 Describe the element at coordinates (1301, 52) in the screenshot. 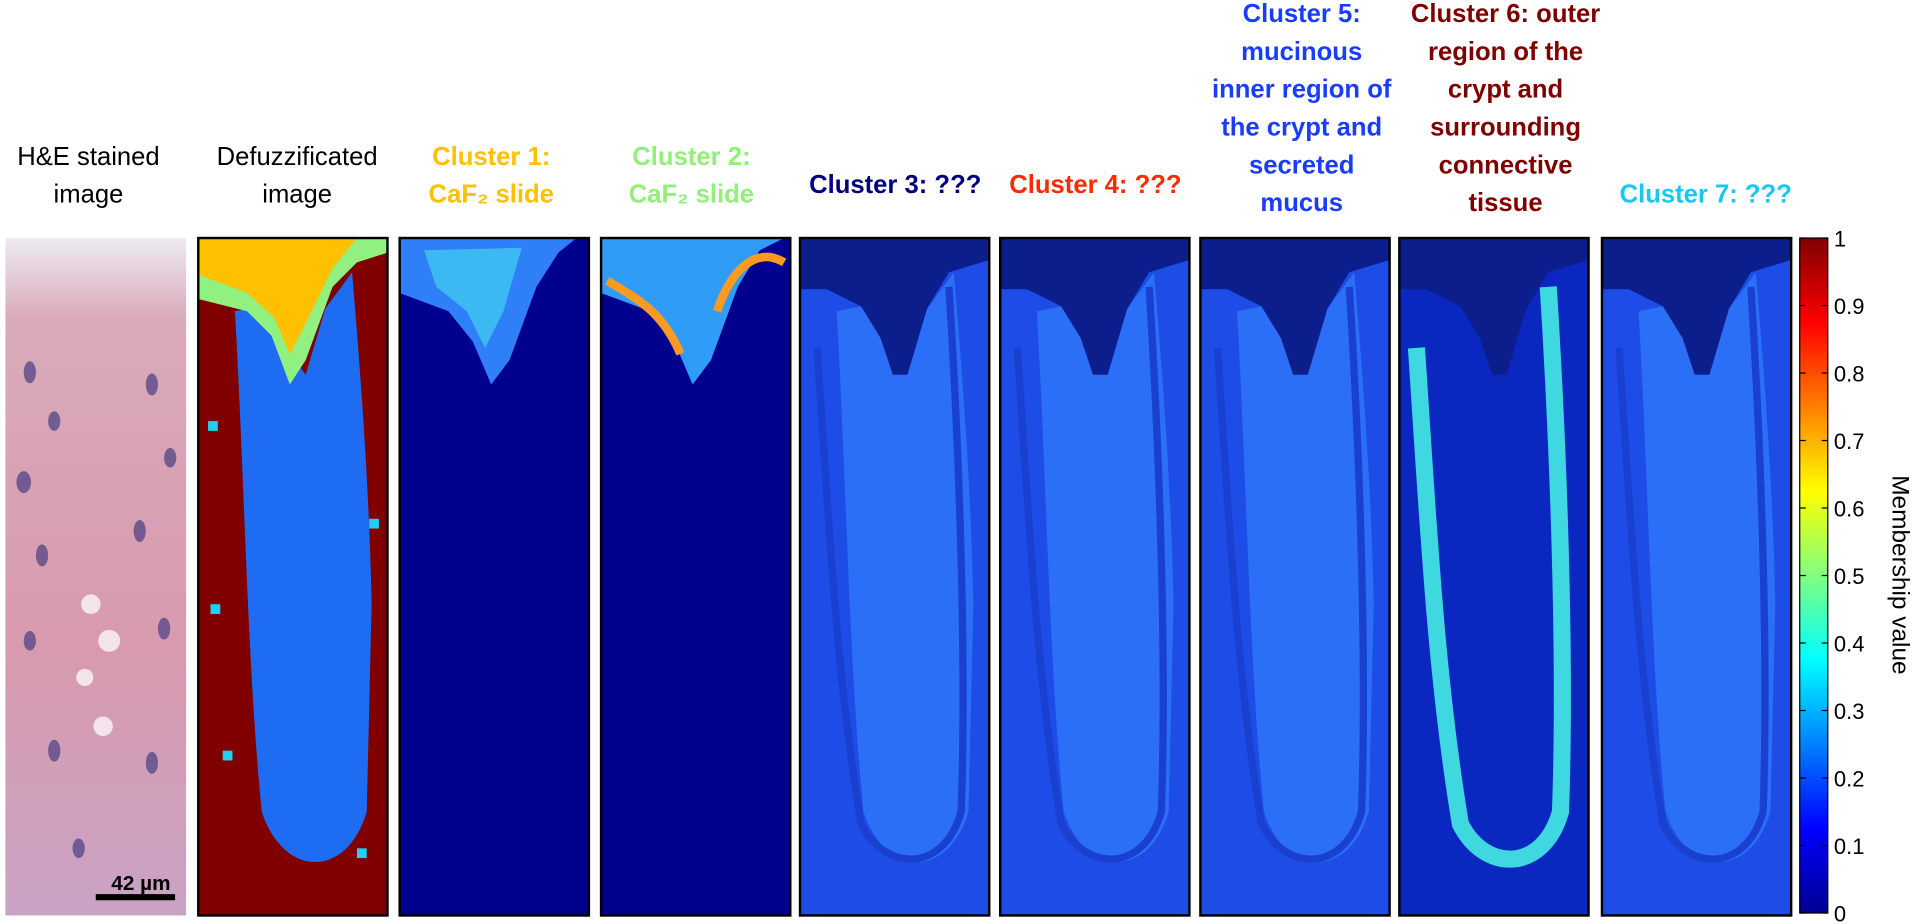

I see `panel-title: mucinous` at that location.